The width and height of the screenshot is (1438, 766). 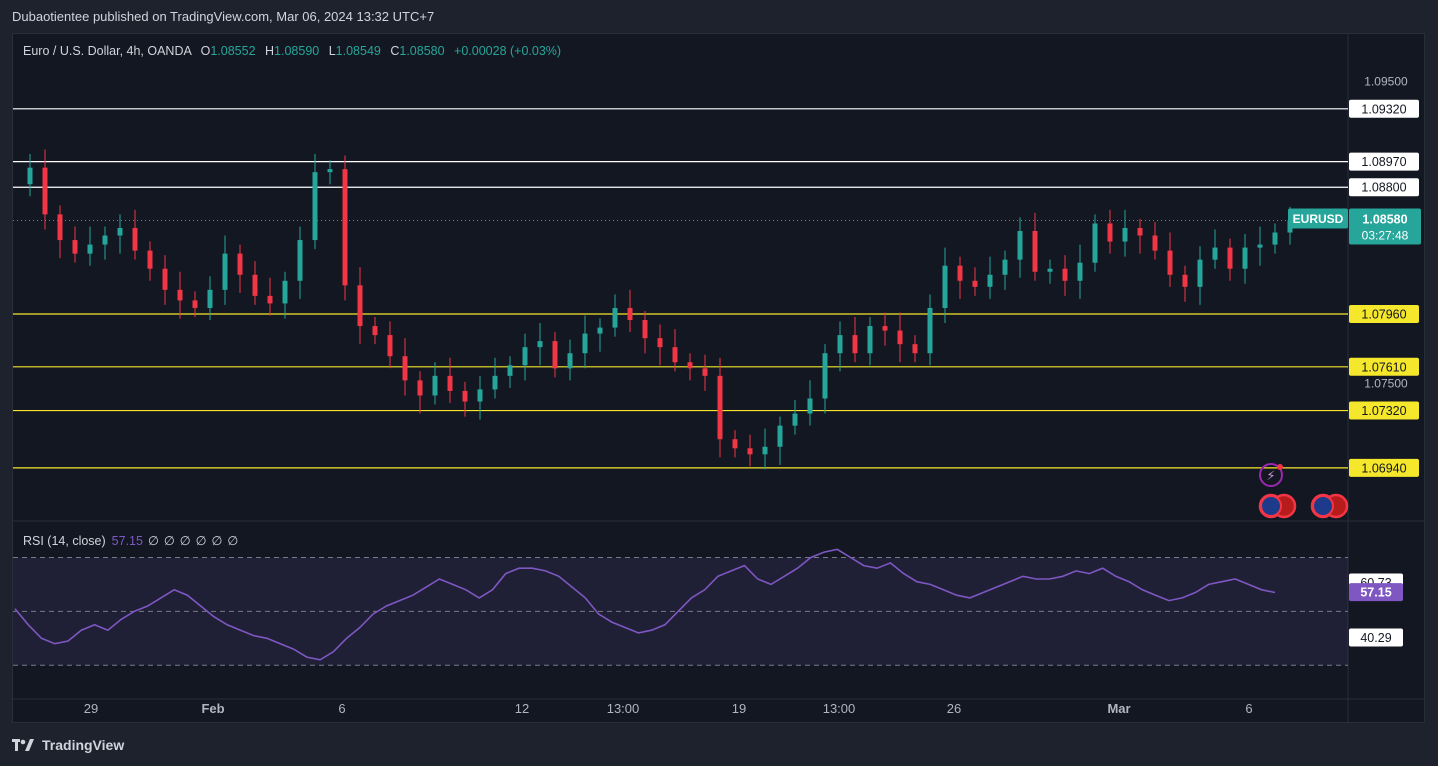 I want to click on high-value: 1.08590, so click(x=297, y=51).